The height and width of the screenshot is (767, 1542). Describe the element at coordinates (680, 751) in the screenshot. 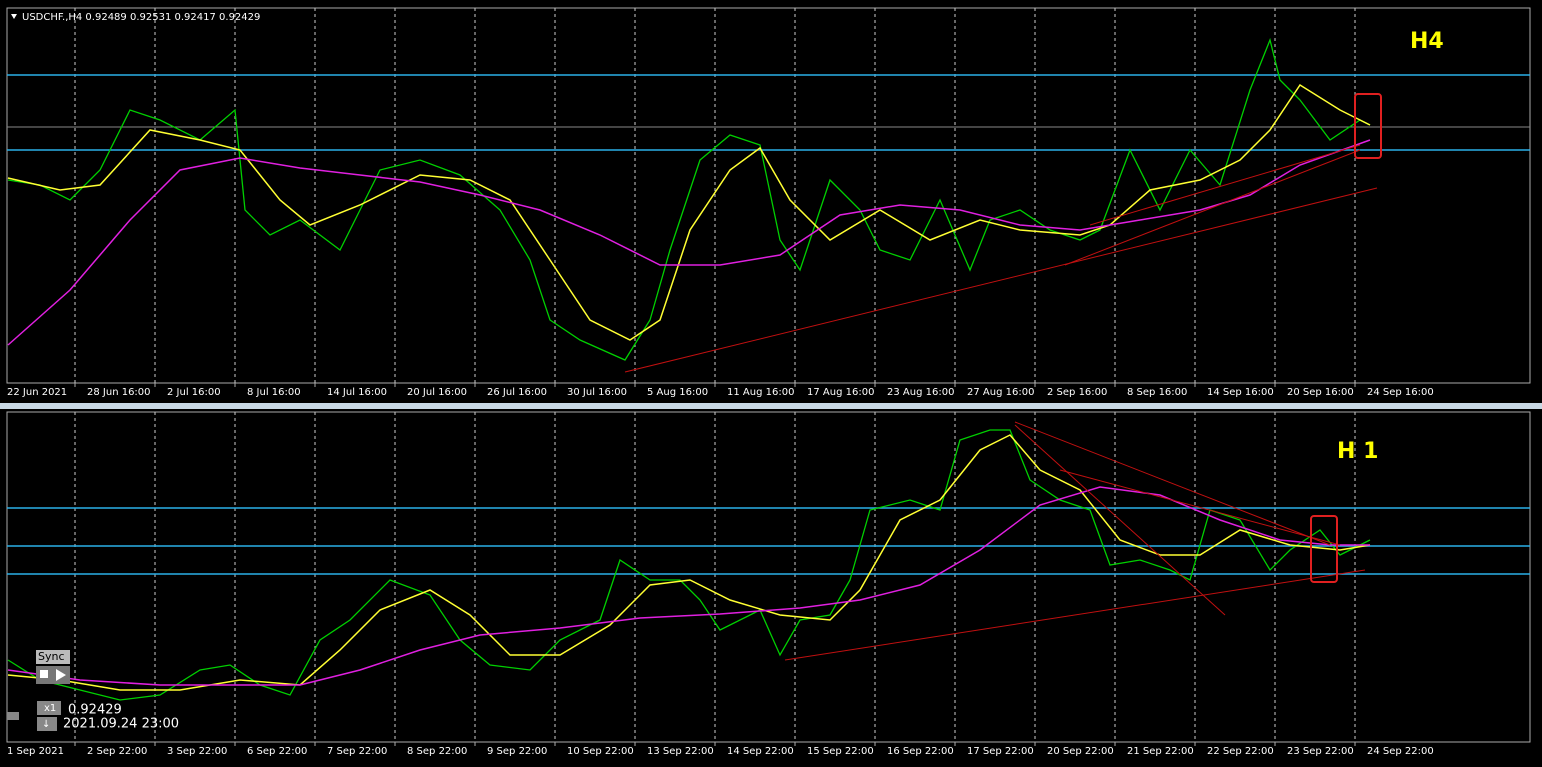

I see `x-tick-label: 13 Sep 22:00` at that location.